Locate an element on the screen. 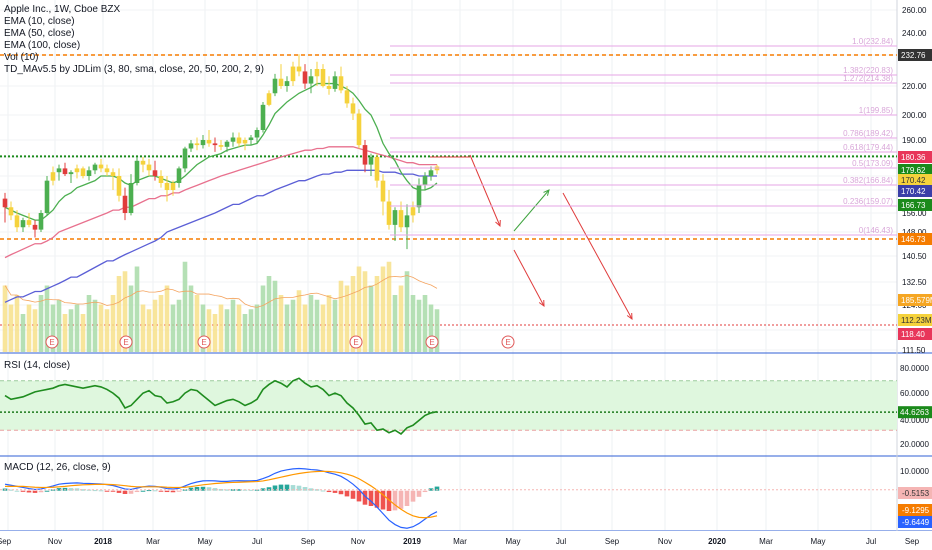 The width and height of the screenshot is (932, 550). time-tick-18: Sep is located at coordinates (912, 541).